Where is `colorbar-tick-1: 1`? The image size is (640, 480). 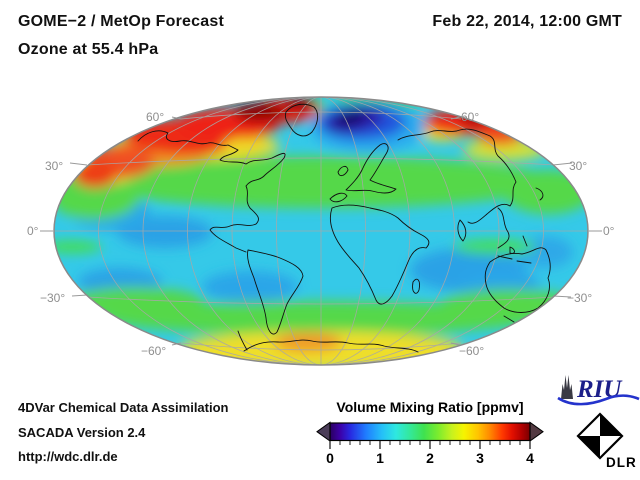
colorbar-tick-1: 1 is located at coordinates (380, 458).